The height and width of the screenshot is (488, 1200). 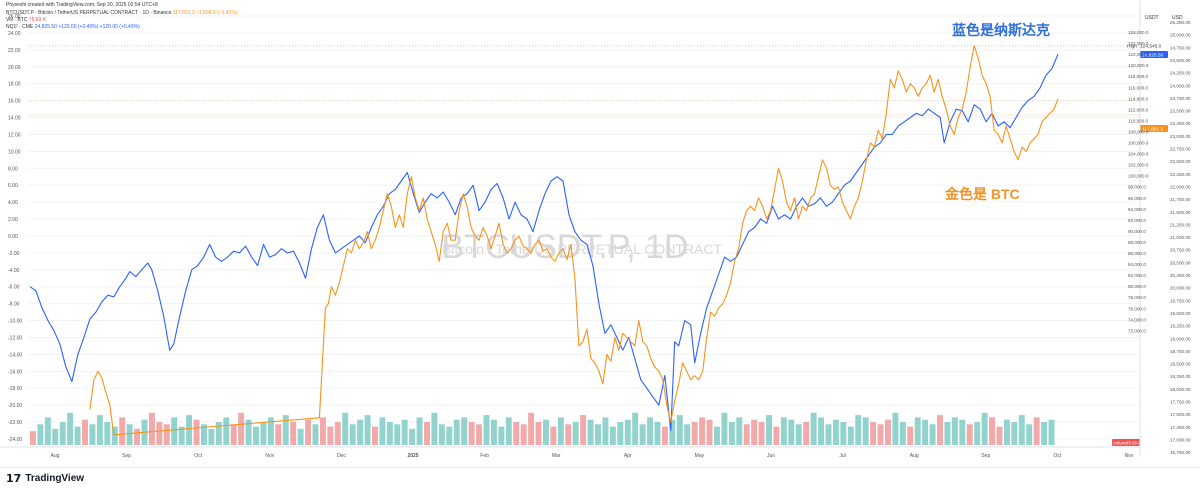 What do you see at coordinates (15, 389) in the screenshot?
I see `left-axis-tick: -18.00` at bounding box center [15, 389].